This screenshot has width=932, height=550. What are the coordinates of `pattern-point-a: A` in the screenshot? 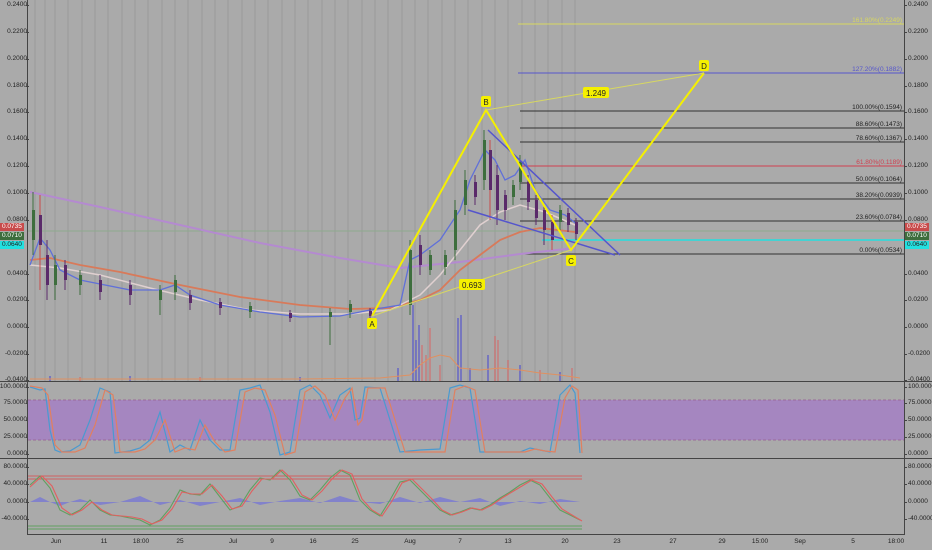 It's located at (372, 323).